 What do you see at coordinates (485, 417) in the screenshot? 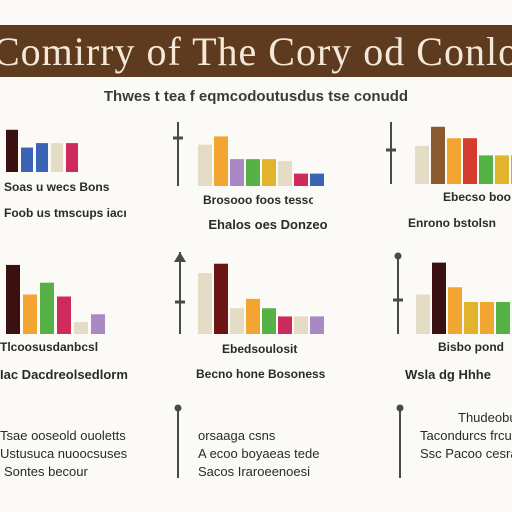
I see `text-block-r3c3-line-1: Thudeobusrd` at bounding box center [485, 417].